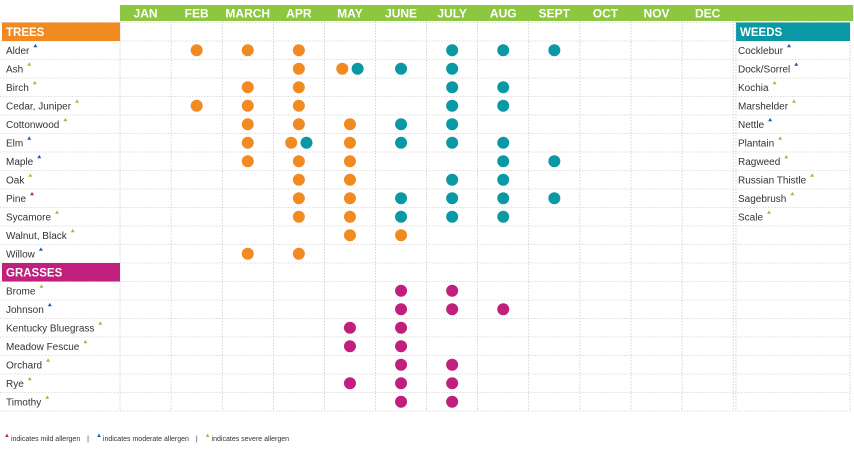 This screenshot has height=452, width=854. Describe the element at coordinates (45, 439) in the screenshot. I see `legend-mild: indicates mild allergen` at that location.